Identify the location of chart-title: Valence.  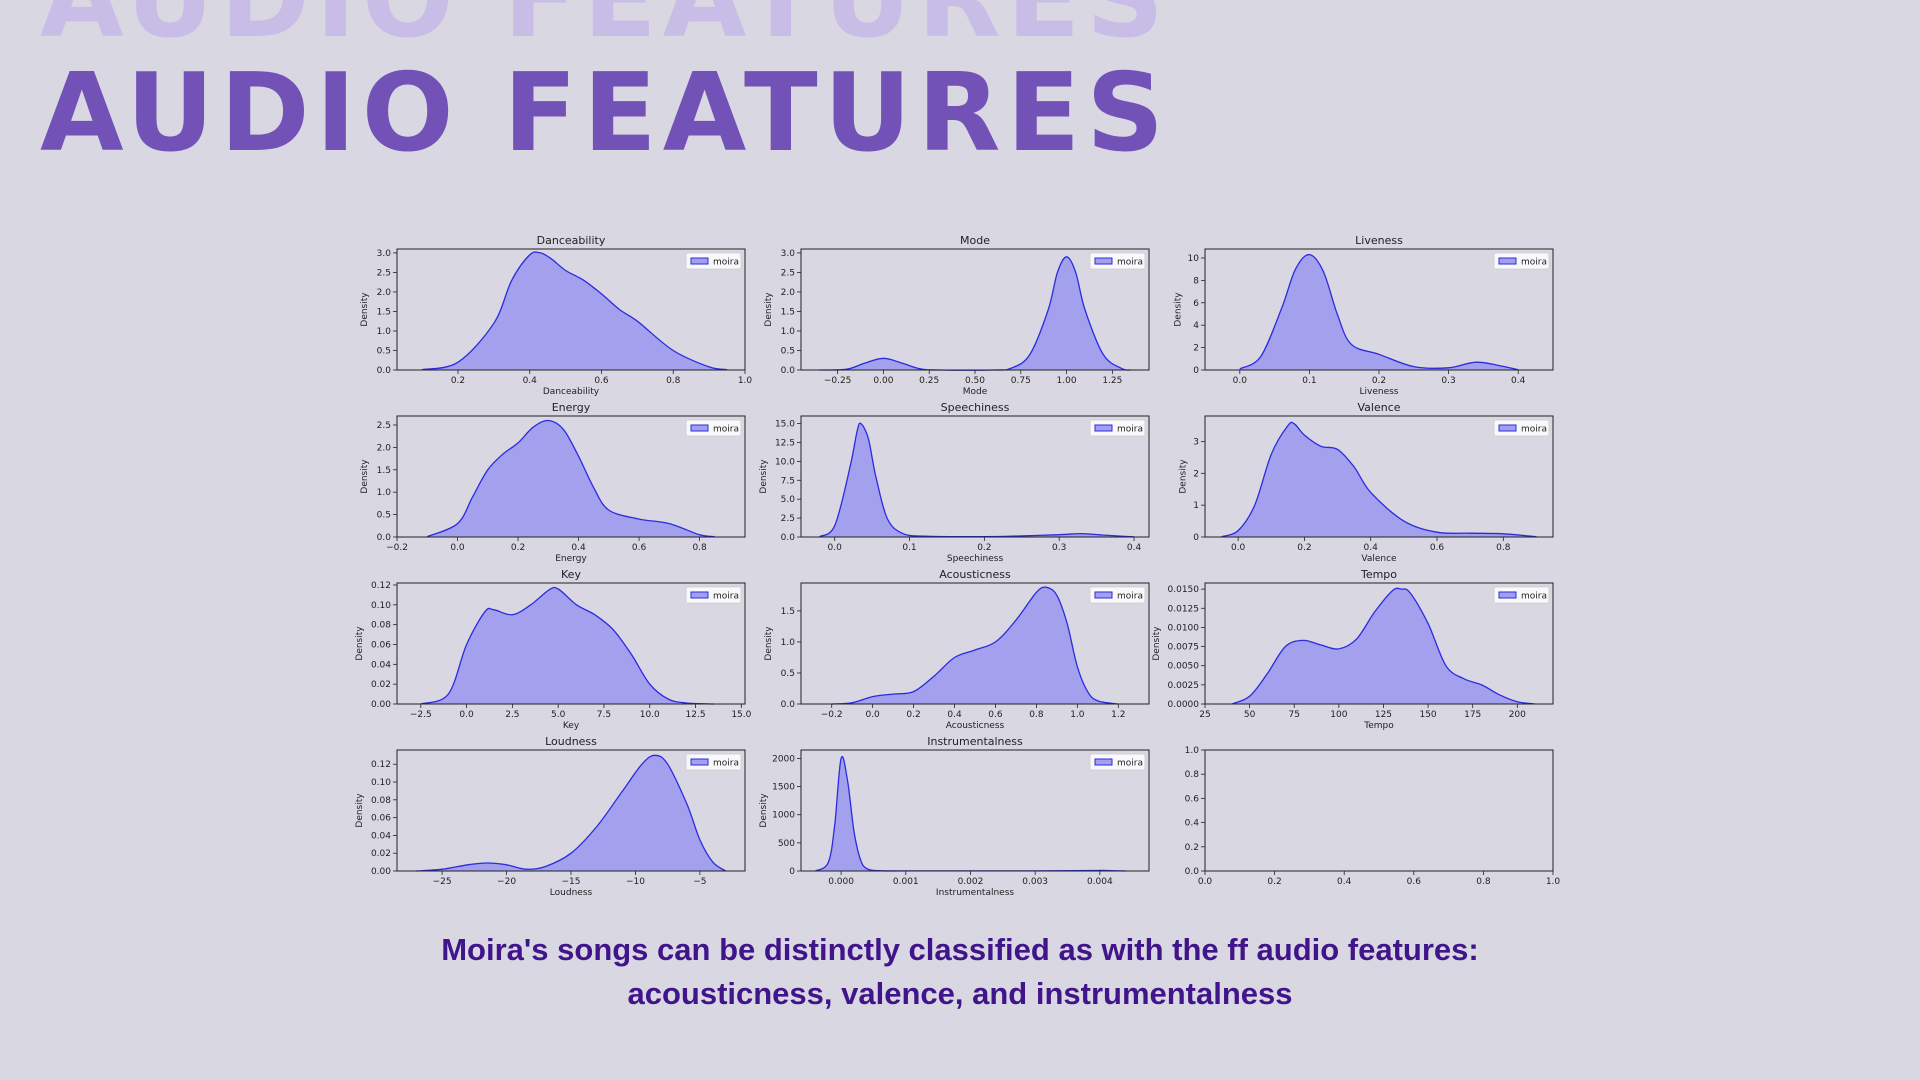
(1378, 407).